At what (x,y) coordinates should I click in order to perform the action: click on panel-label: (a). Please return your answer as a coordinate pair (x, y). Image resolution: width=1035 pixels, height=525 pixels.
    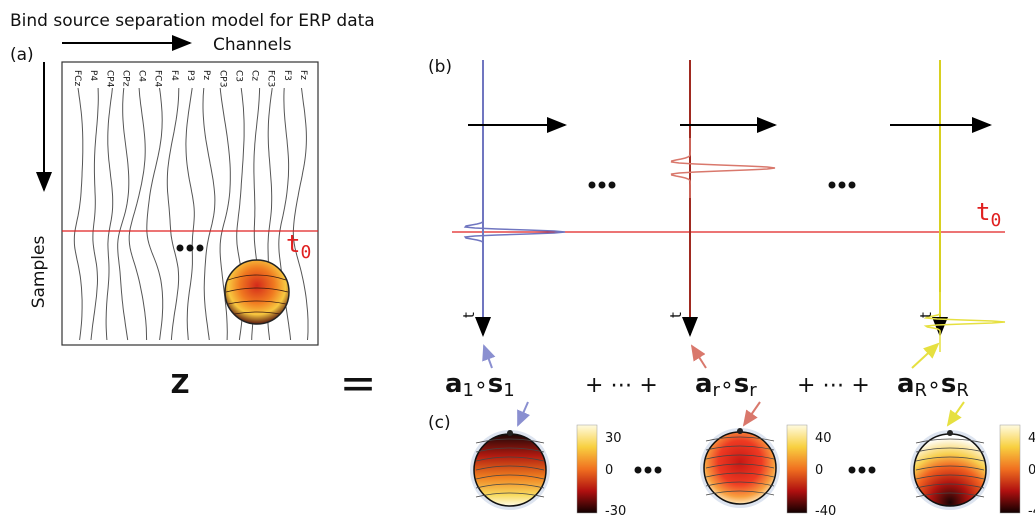
    Looking at the image, I should click on (22, 55).